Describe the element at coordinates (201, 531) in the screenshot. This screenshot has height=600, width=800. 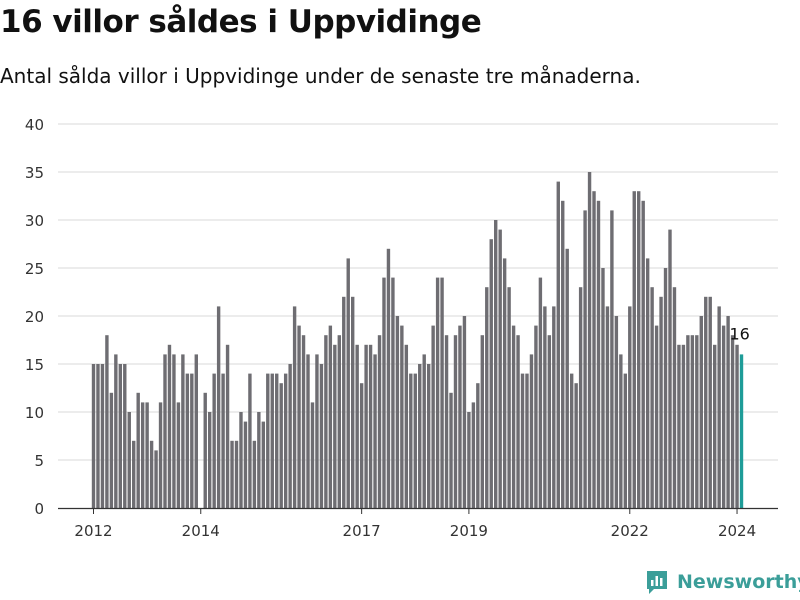
I see `x-tick-label: 2014` at that location.